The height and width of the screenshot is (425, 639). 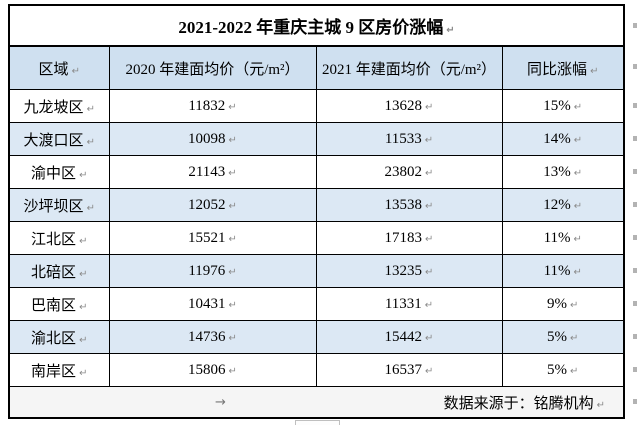 I want to click on cell-price-2021: 13628 ↵, so click(x=409, y=106).